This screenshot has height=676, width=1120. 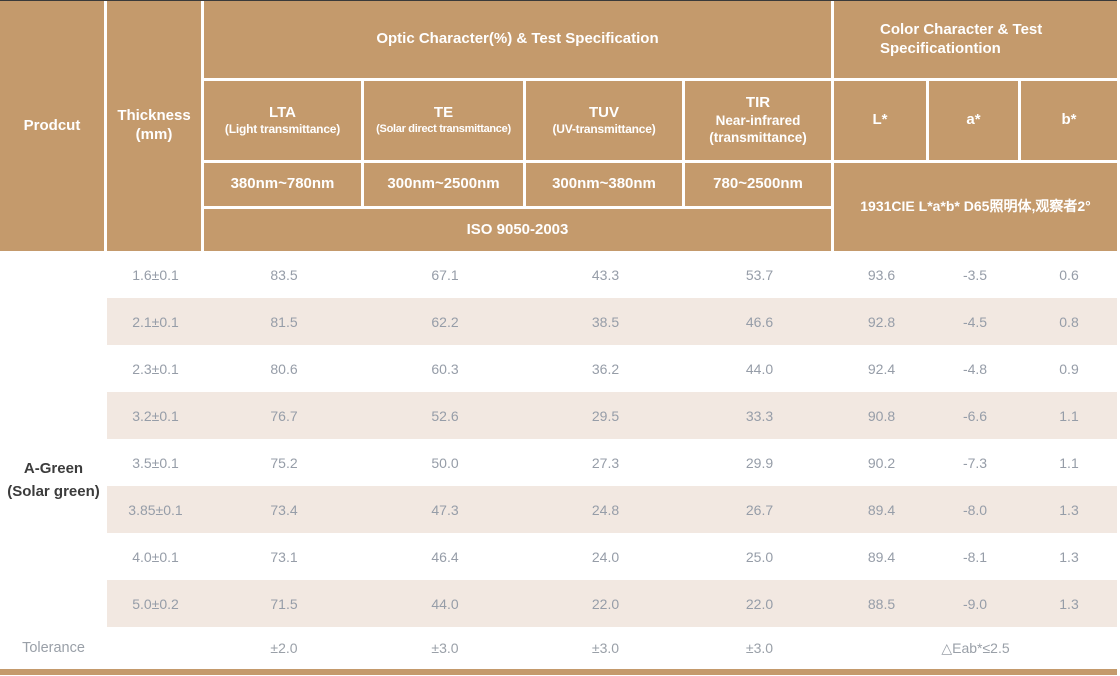 I want to click on range-tir: 780~2500nm, so click(x=758, y=184).